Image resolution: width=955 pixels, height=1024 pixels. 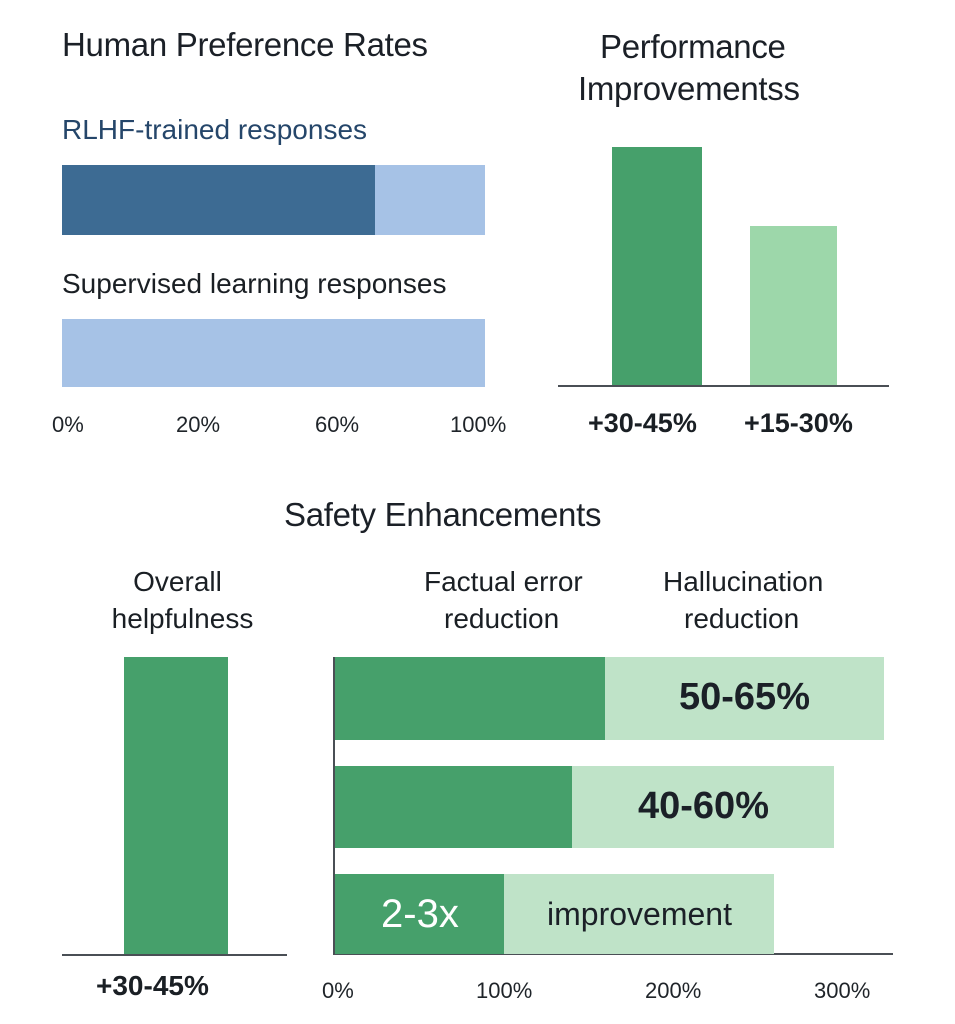 I want to click on factual-label-line-2: reduction, so click(x=502, y=618).